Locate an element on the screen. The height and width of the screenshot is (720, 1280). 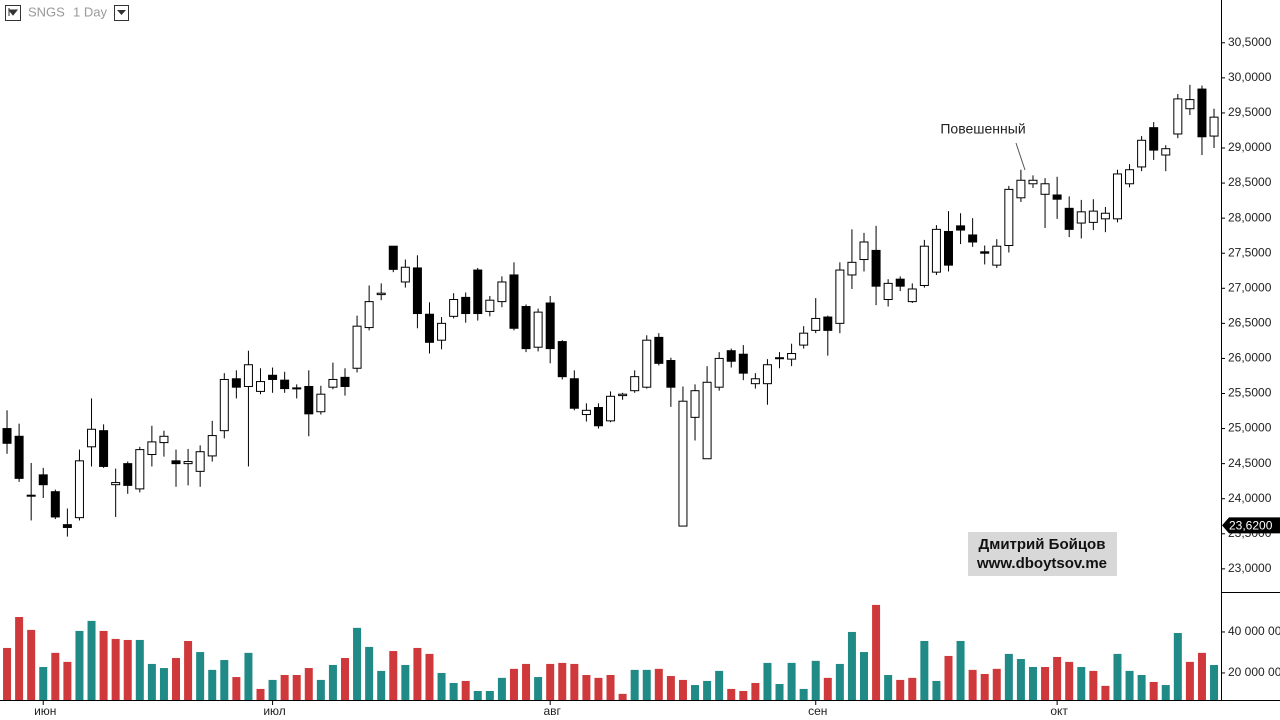
y-tick-label: 28,0000 is located at coordinates (1250, 217).